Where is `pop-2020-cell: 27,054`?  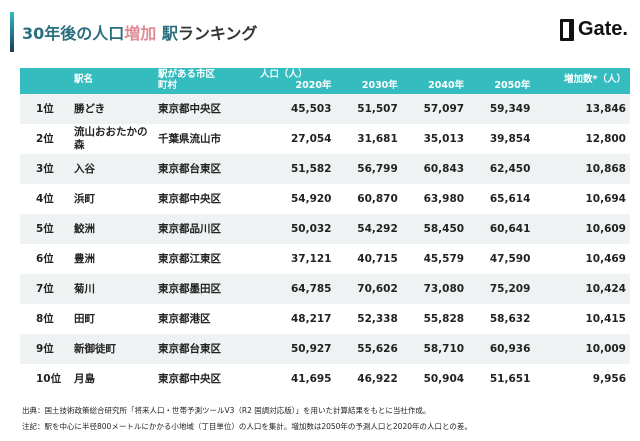 pop-2020-cell: 27,054 is located at coordinates (311, 138).